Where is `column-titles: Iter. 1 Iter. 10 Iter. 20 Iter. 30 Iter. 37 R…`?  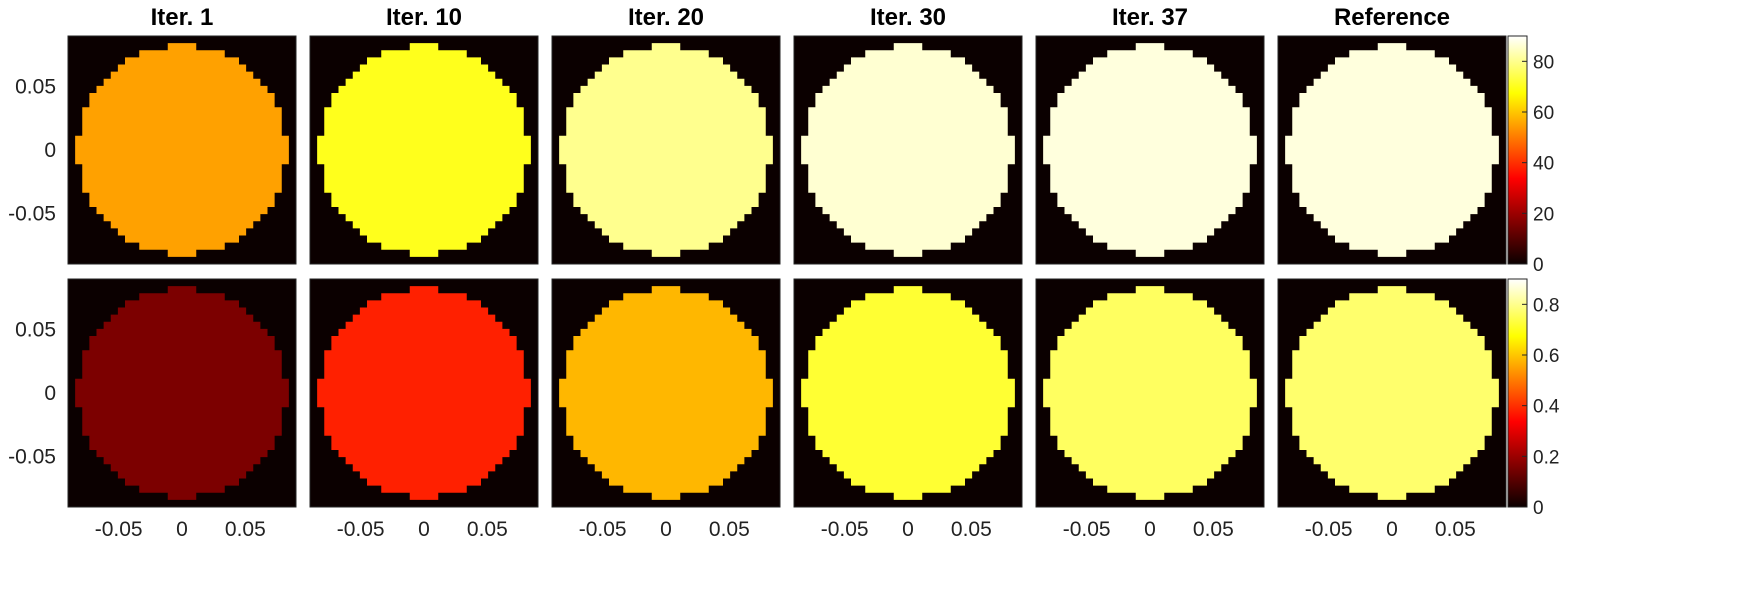 column-titles: Iter. 1 Iter. 10 Iter. 20 Iter. 30 Iter. 37 R… is located at coordinates (800, 17).